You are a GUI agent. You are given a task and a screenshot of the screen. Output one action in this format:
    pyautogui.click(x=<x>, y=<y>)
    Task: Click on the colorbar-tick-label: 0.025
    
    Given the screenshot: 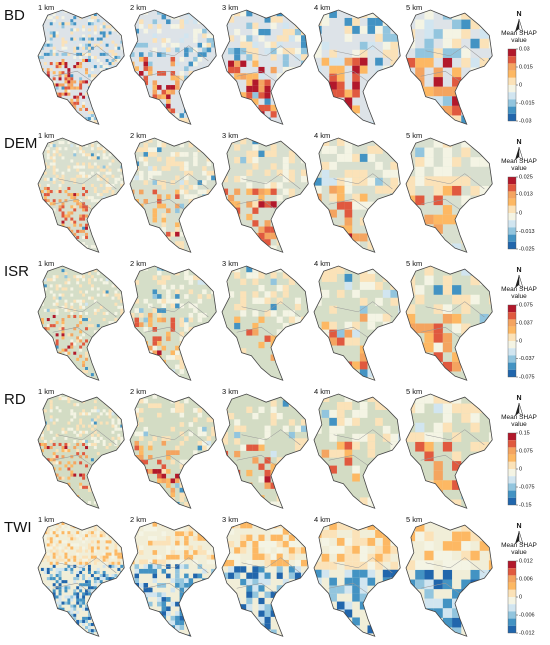 What is the action you would take?
    pyautogui.click(x=526, y=177)
    